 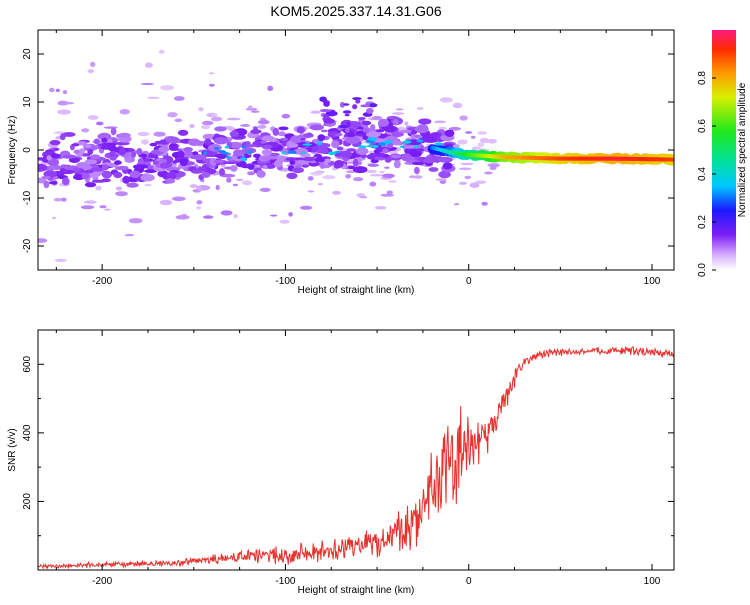 What do you see at coordinates (469, 281) in the screenshot?
I see `spectrogram-xtick-label: 0` at bounding box center [469, 281].